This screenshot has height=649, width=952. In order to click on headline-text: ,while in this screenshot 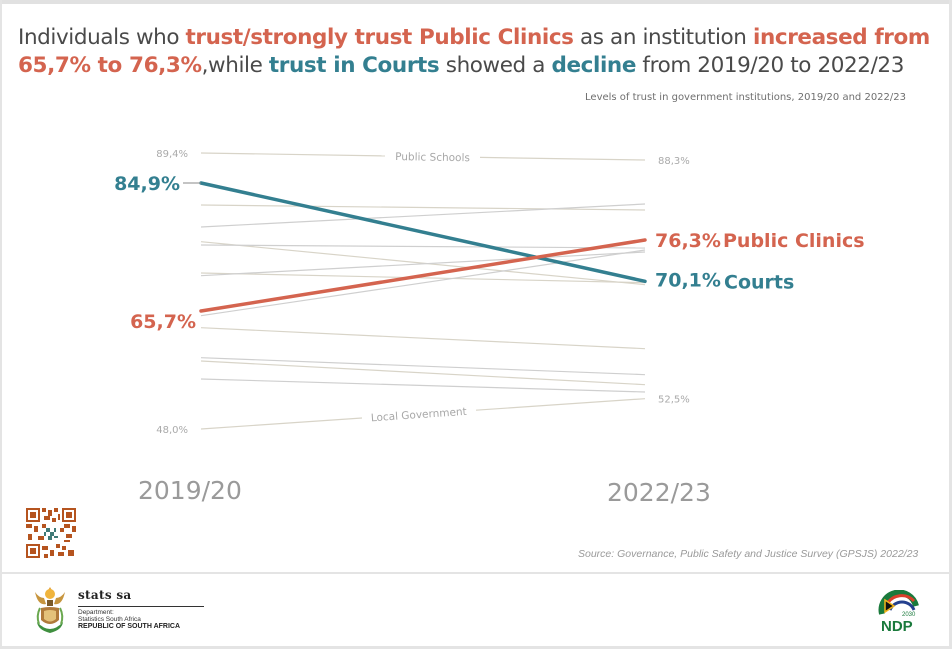, I will do `click(235, 65)`.